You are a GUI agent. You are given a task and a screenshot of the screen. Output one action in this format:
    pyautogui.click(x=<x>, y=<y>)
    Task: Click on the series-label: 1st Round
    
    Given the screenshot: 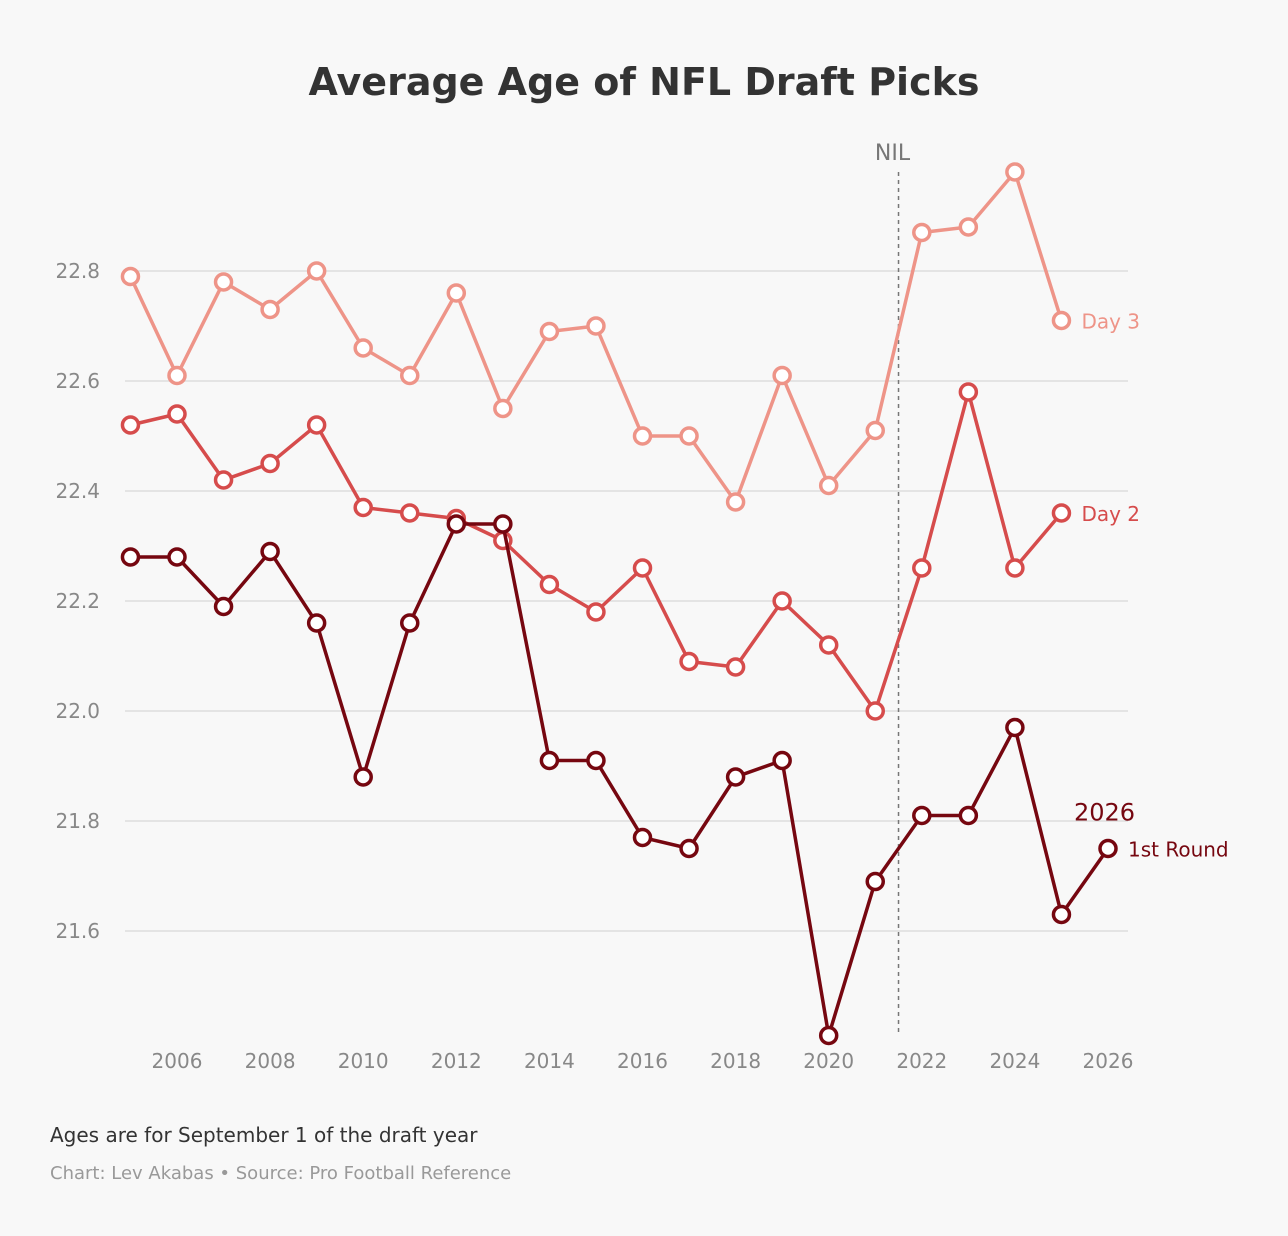 What is the action you would take?
    pyautogui.click(x=1178, y=850)
    